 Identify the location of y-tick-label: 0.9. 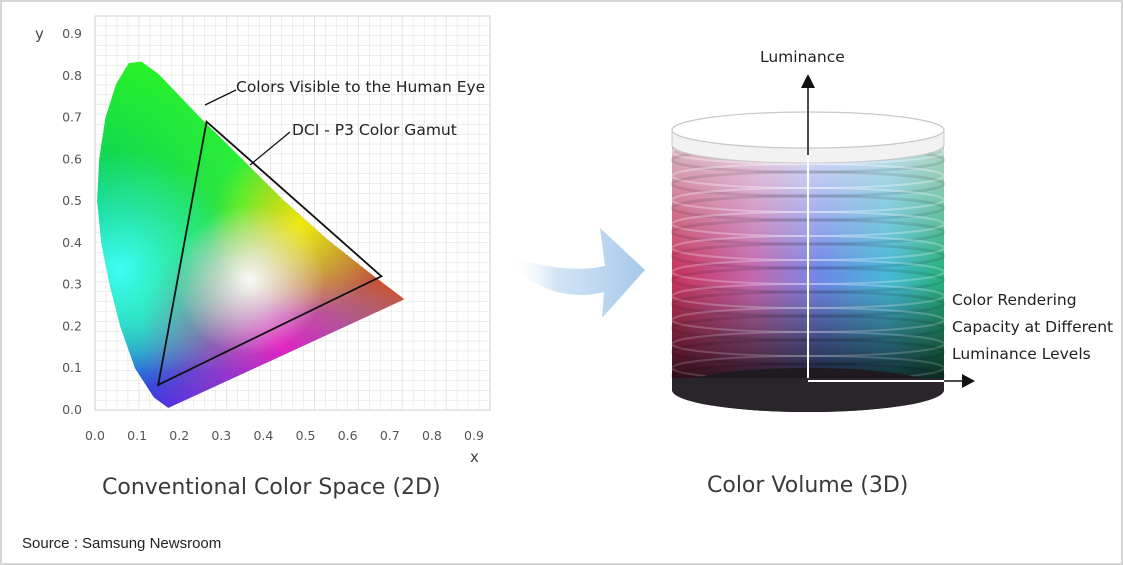
(72, 33).